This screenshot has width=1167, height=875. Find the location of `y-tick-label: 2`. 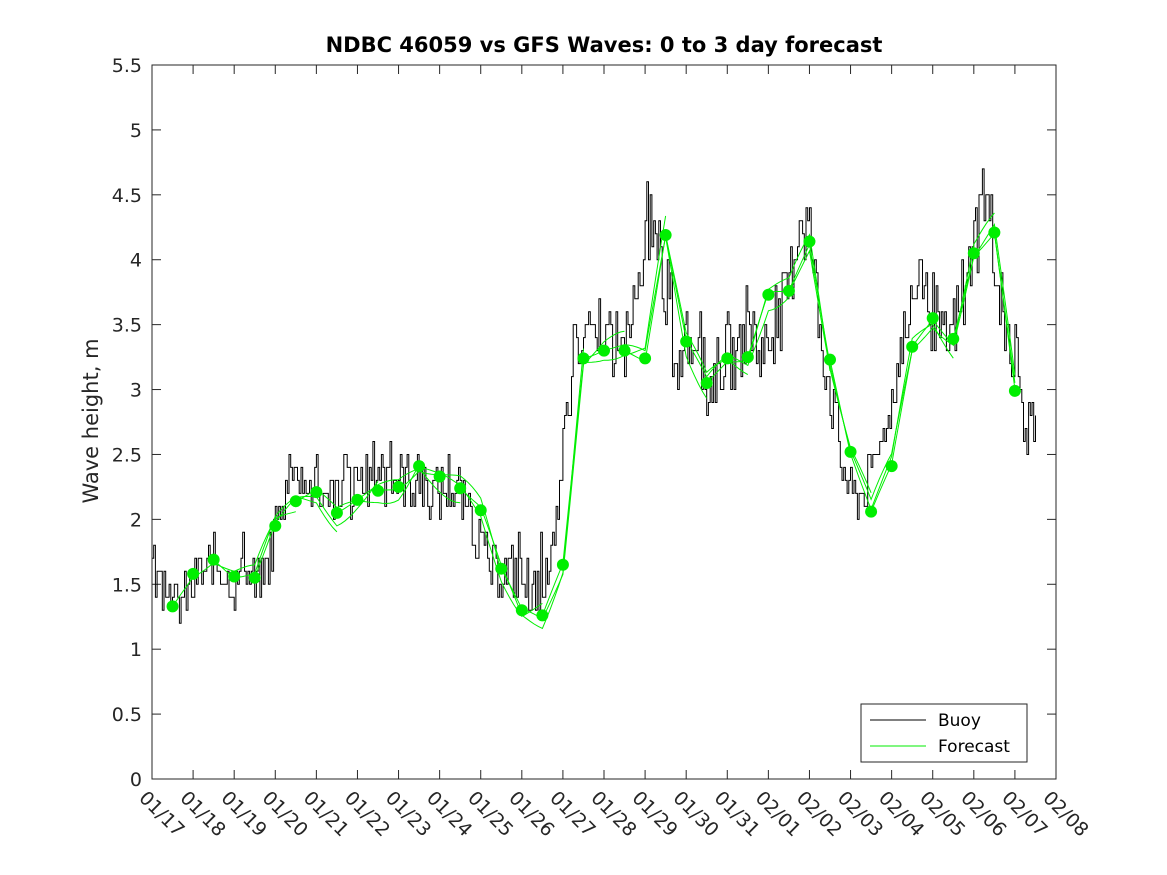

y-tick-label: 2 is located at coordinates (136, 520).